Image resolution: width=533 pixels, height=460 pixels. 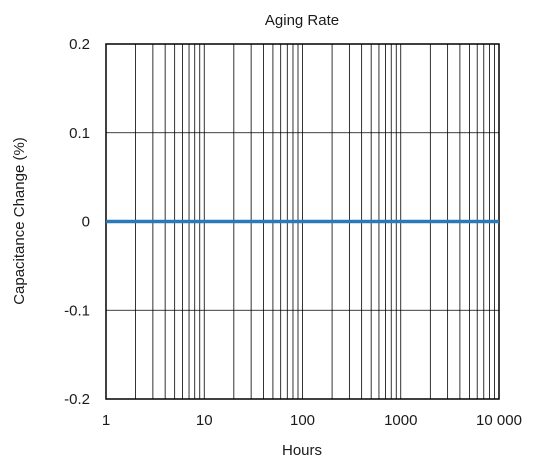 What do you see at coordinates (400, 420) in the screenshot?
I see `x-tick-label: 1000` at bounding box center [400, 420].